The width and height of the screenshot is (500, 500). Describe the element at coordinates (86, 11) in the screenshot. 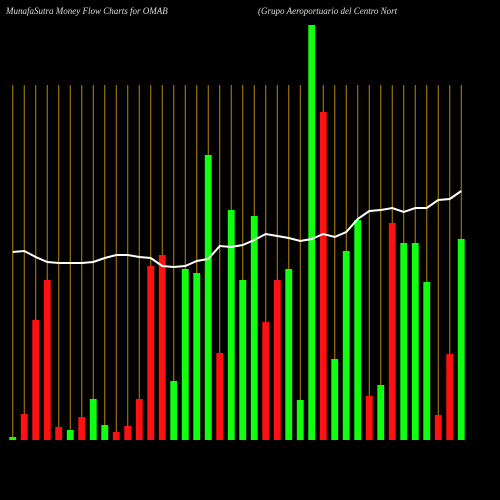

I see `chart-title: MunafaSutra Money Flow Charts for OMAB` at that location.